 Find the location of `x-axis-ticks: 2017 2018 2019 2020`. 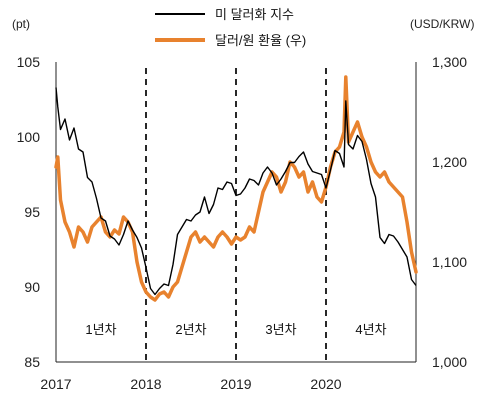

x-axis-ticks: 2017 2018 2019 2020 is located at coordinates (190, 384).